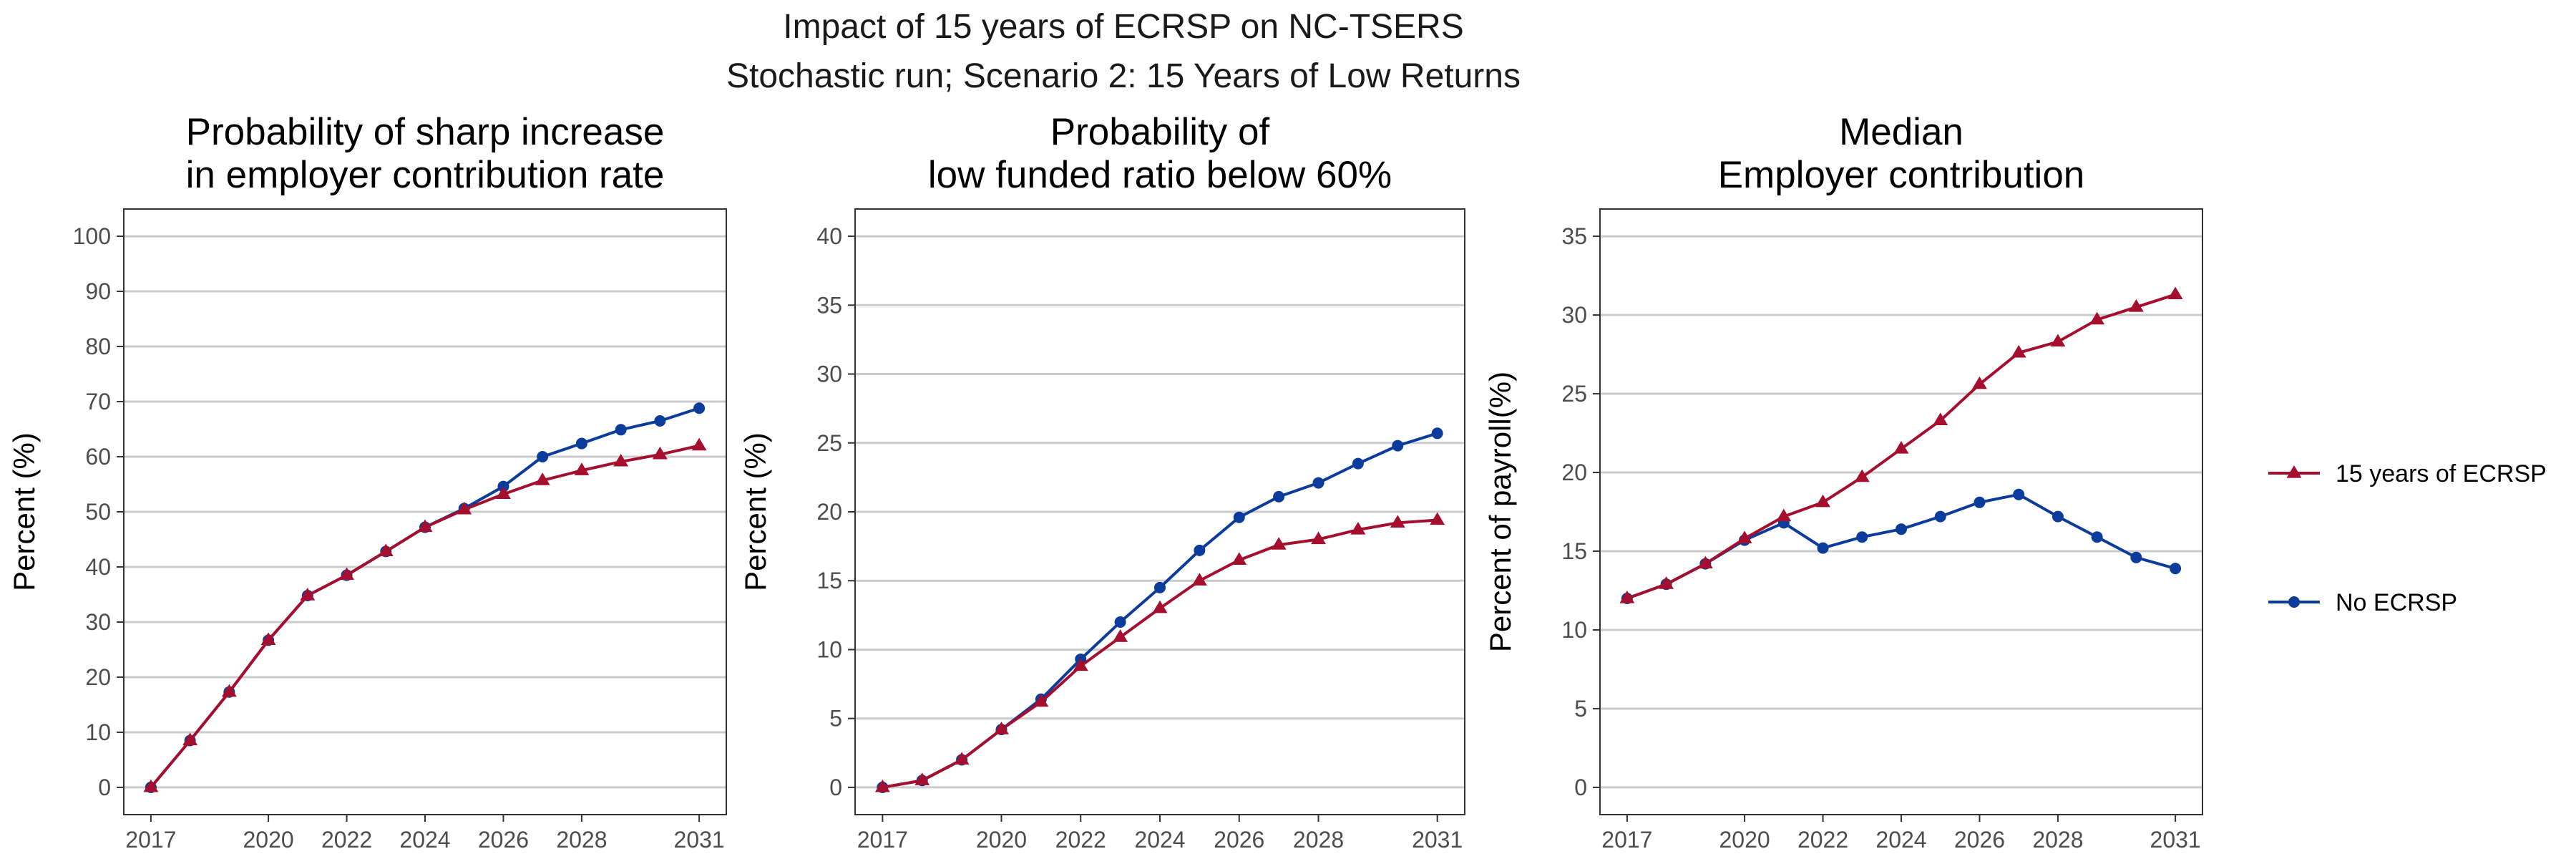 The height and width of the screenshot is (859, 2576). Describe the element at coordinates (2294, 471) in the screenshot. I see `legend-marker-triangle` at that location.